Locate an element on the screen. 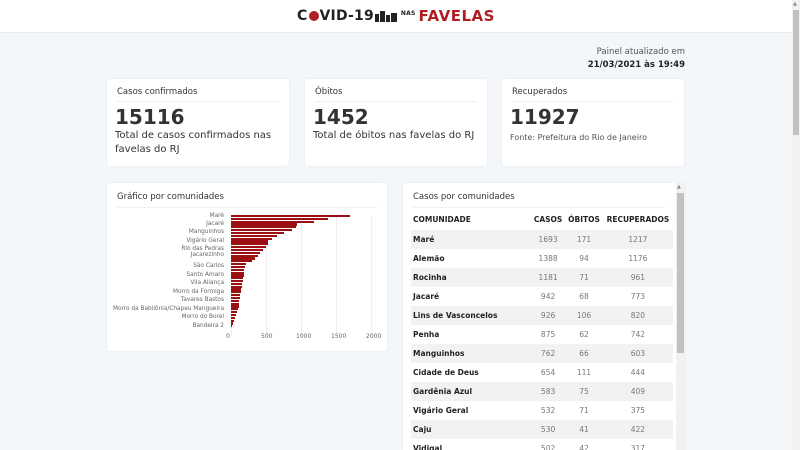  x-axis-tick-label: 1500 is located at coordinates (339, 336).